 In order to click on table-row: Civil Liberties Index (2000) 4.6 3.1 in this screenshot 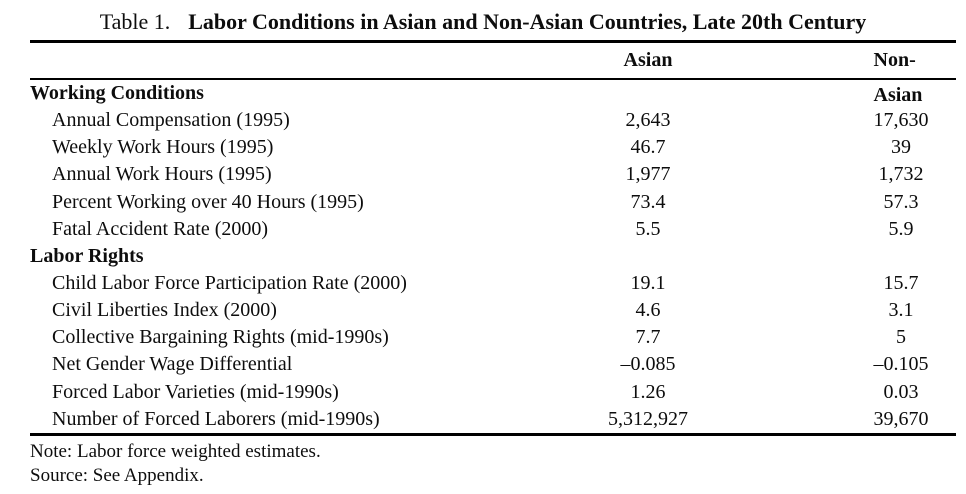, I will do `click(493, 310)`.